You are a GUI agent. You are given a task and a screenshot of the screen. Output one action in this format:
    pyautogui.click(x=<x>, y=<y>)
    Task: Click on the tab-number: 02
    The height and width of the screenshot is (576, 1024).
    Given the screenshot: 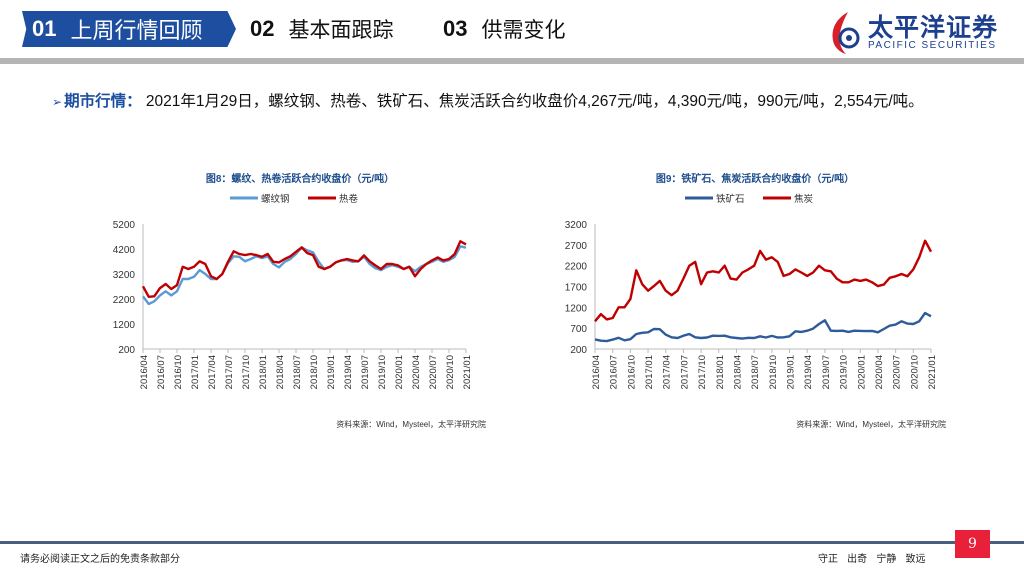 What is the action you would take?
    pyautogui.click(x=262, y=28)
    